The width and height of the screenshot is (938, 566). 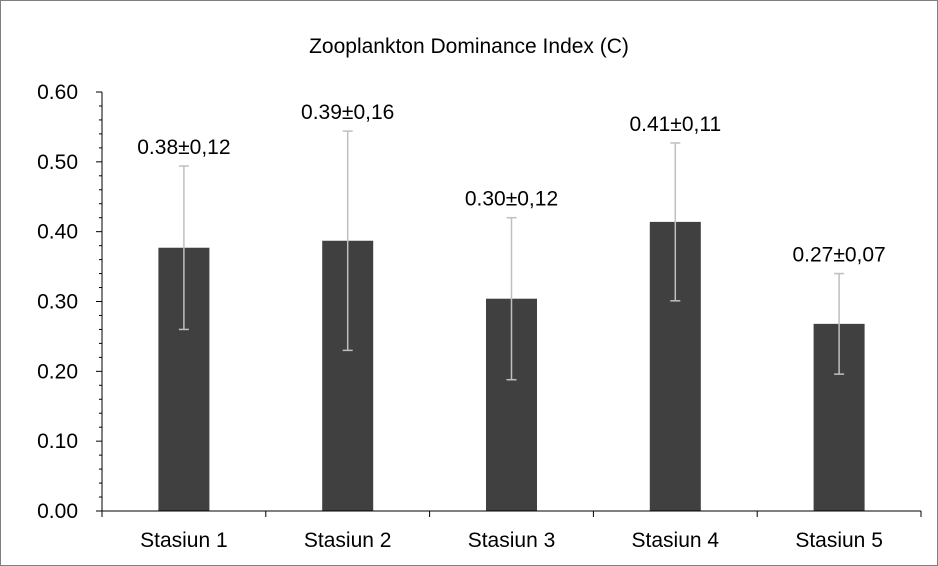 I want to click on y-tick-label-5: 0.50, so click(x=57, y=162).